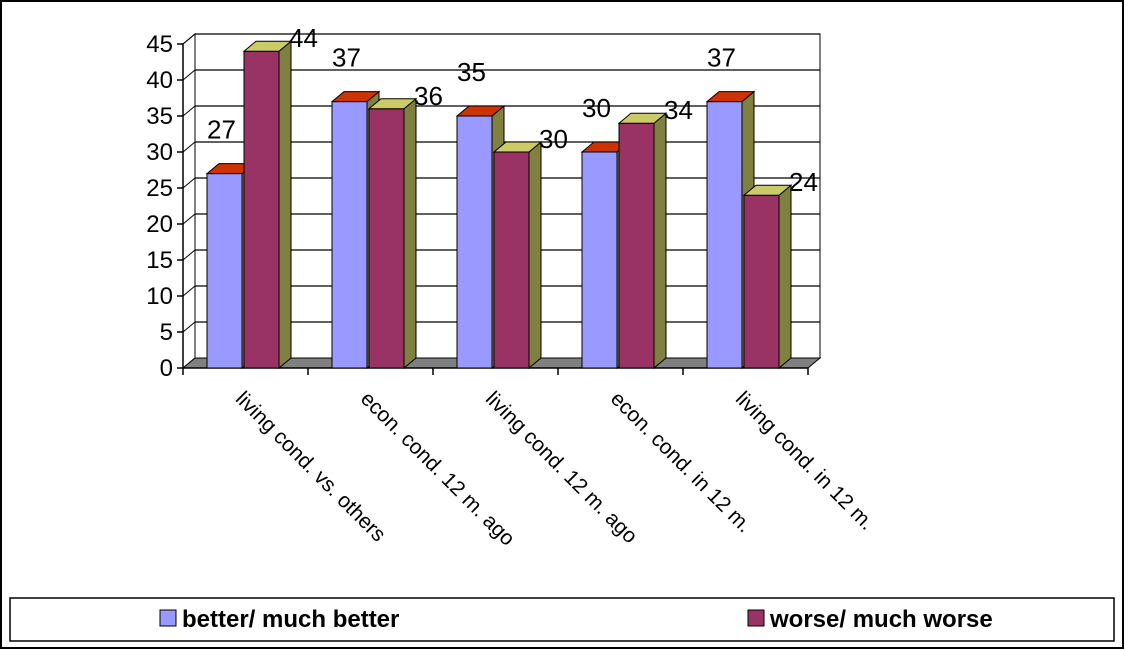 The height and width of the screenshot is (650, 1125). I want to click on bar-living-cond-in-12-m-better-much-better, so click(724, 235).